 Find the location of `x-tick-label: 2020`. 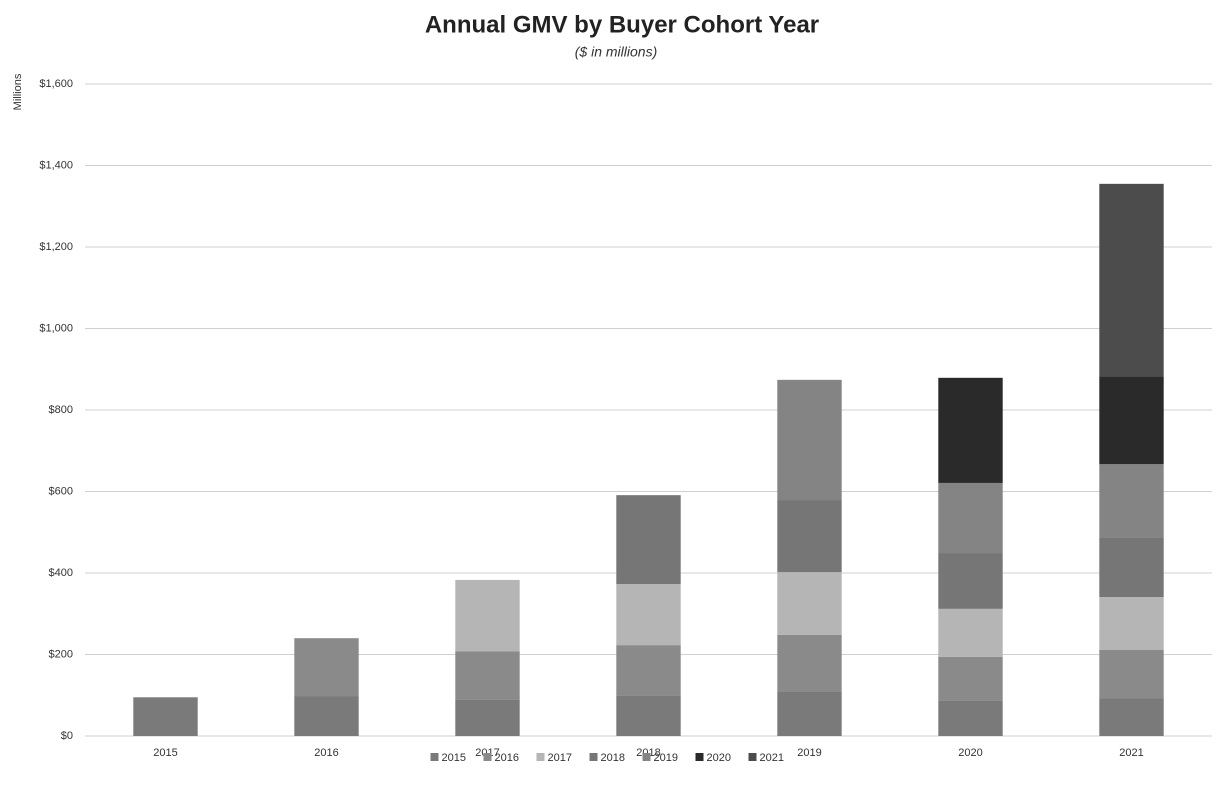

x-tick-label: 2020 is located at coordinates (970, 753).